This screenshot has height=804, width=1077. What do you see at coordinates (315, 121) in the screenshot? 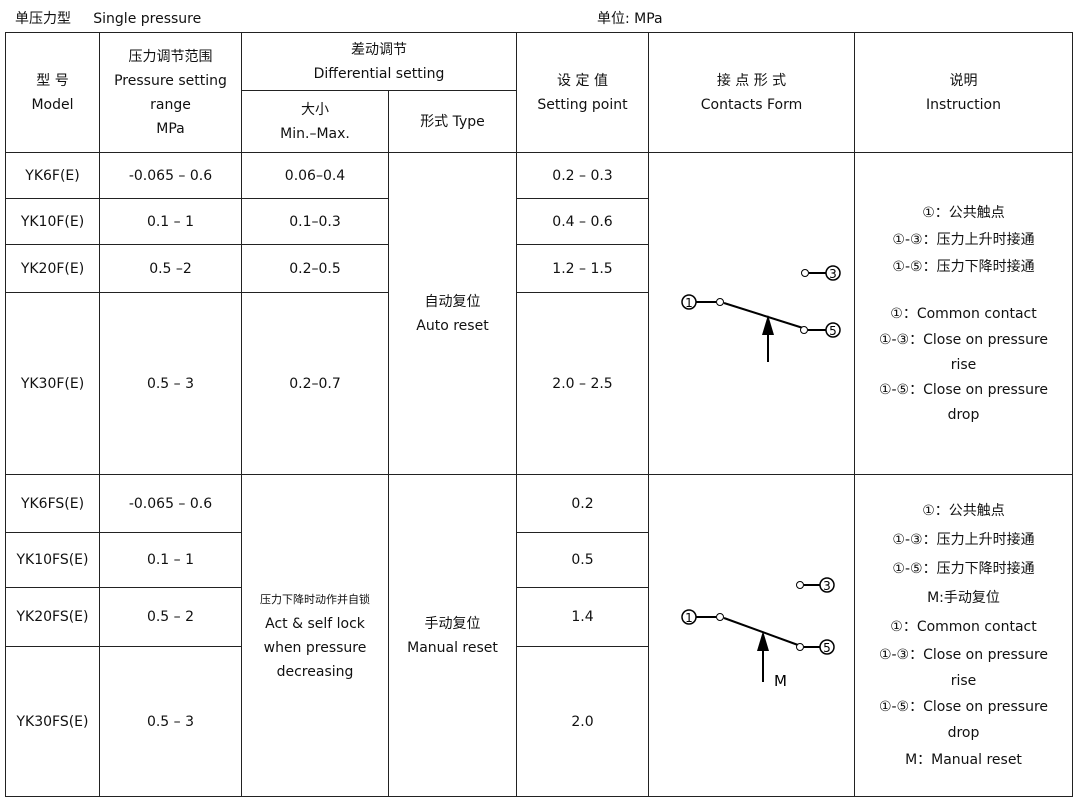
I see `header-size: 大小 Min.–Max.` at bounding box center [315, 121].